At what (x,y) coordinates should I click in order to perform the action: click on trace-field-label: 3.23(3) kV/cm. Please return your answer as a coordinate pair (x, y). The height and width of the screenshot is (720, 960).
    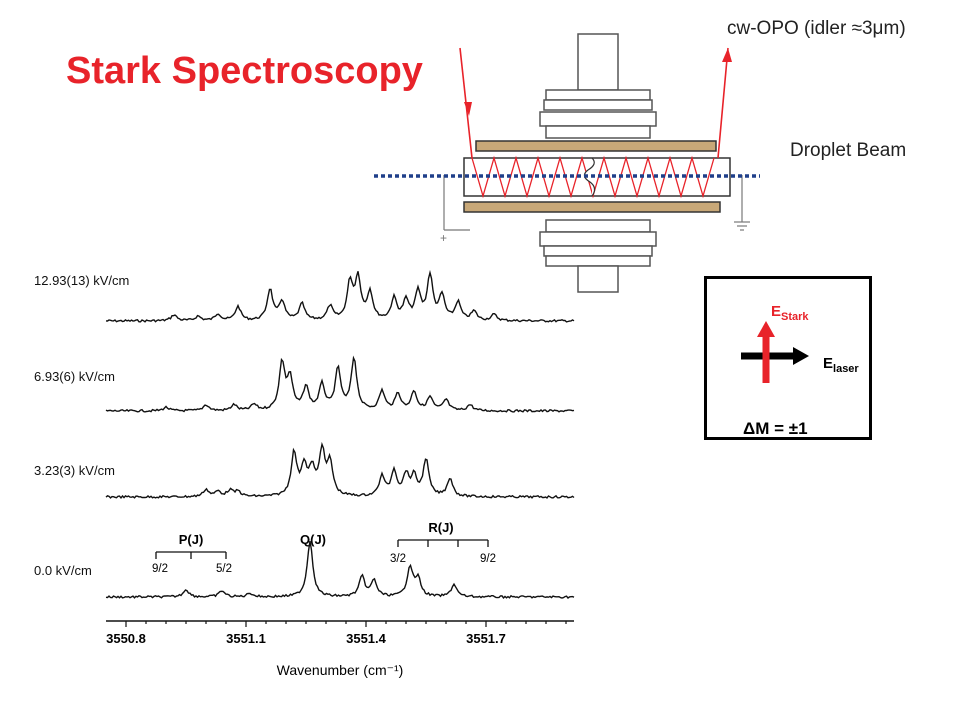
    Looking at the image, I should click on (74, 470).